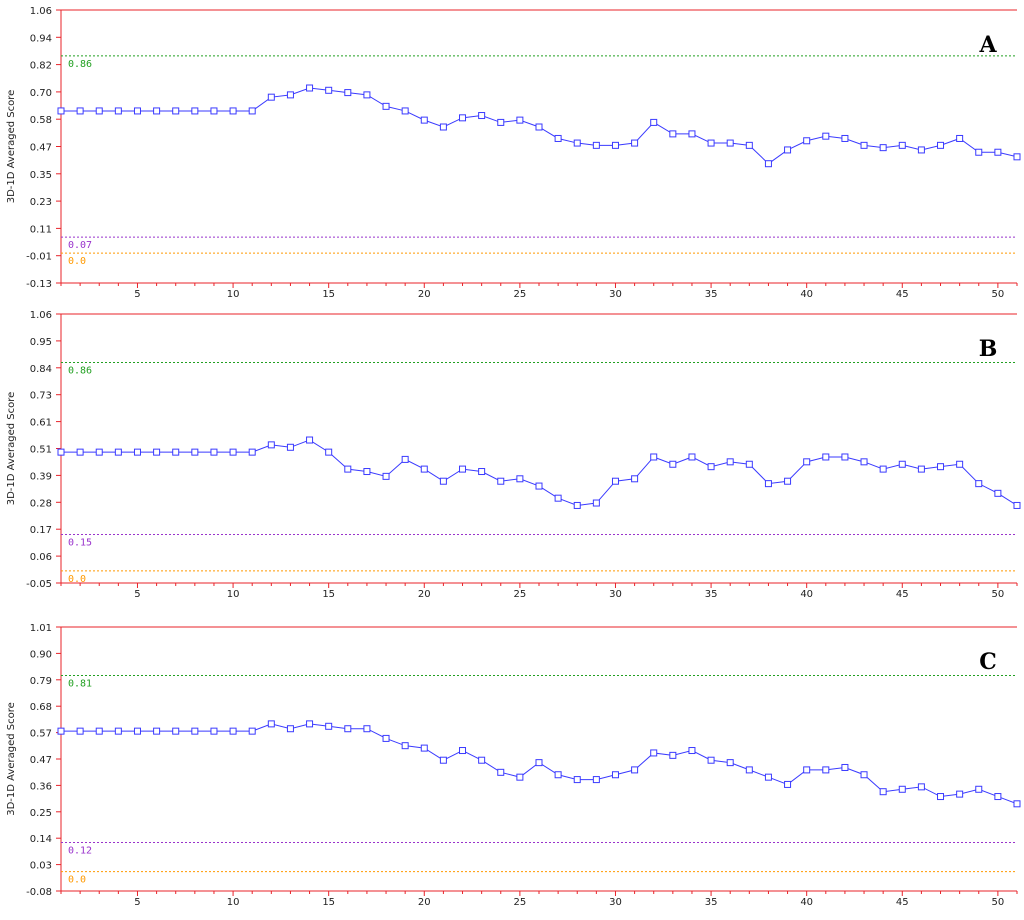  I want to click on y-tick-label: 0.11, so click(41, 229).